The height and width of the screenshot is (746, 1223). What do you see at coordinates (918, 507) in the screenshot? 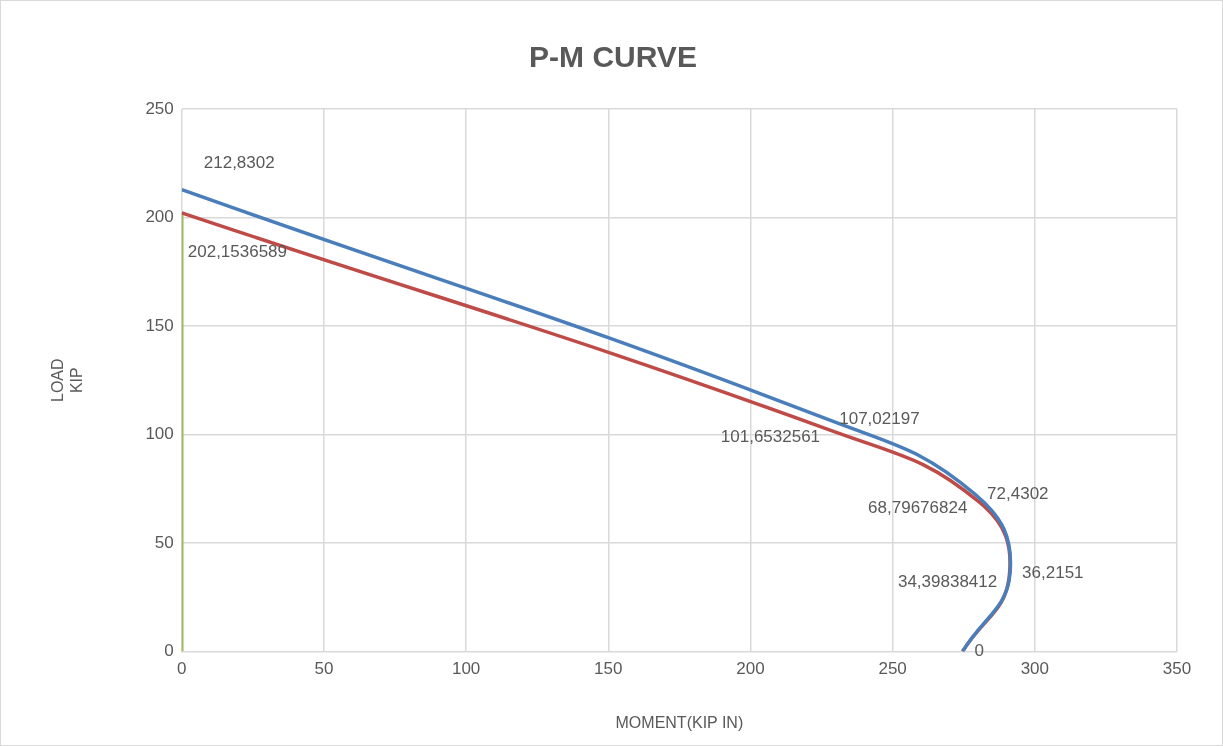
I see `data-label: 68,79676824` at bounding box center [918, 507].